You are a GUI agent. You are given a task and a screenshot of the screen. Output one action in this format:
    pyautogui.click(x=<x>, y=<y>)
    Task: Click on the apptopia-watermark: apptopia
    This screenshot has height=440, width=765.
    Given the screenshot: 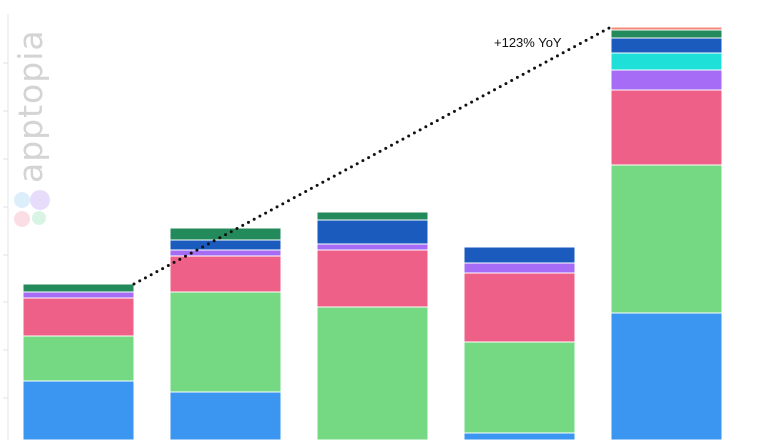 What is the action you would take?
    pyautogui.click(x=30, y=128)
    